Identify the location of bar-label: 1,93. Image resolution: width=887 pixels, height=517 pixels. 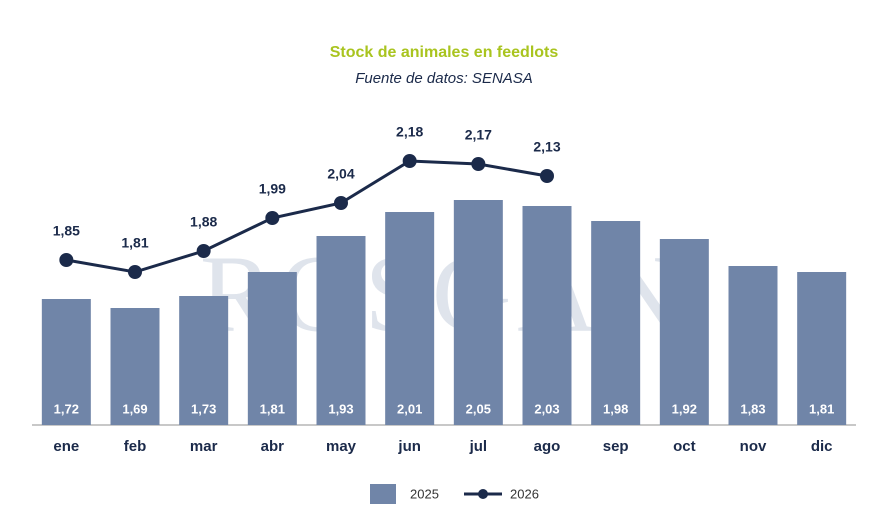
(340, 408).